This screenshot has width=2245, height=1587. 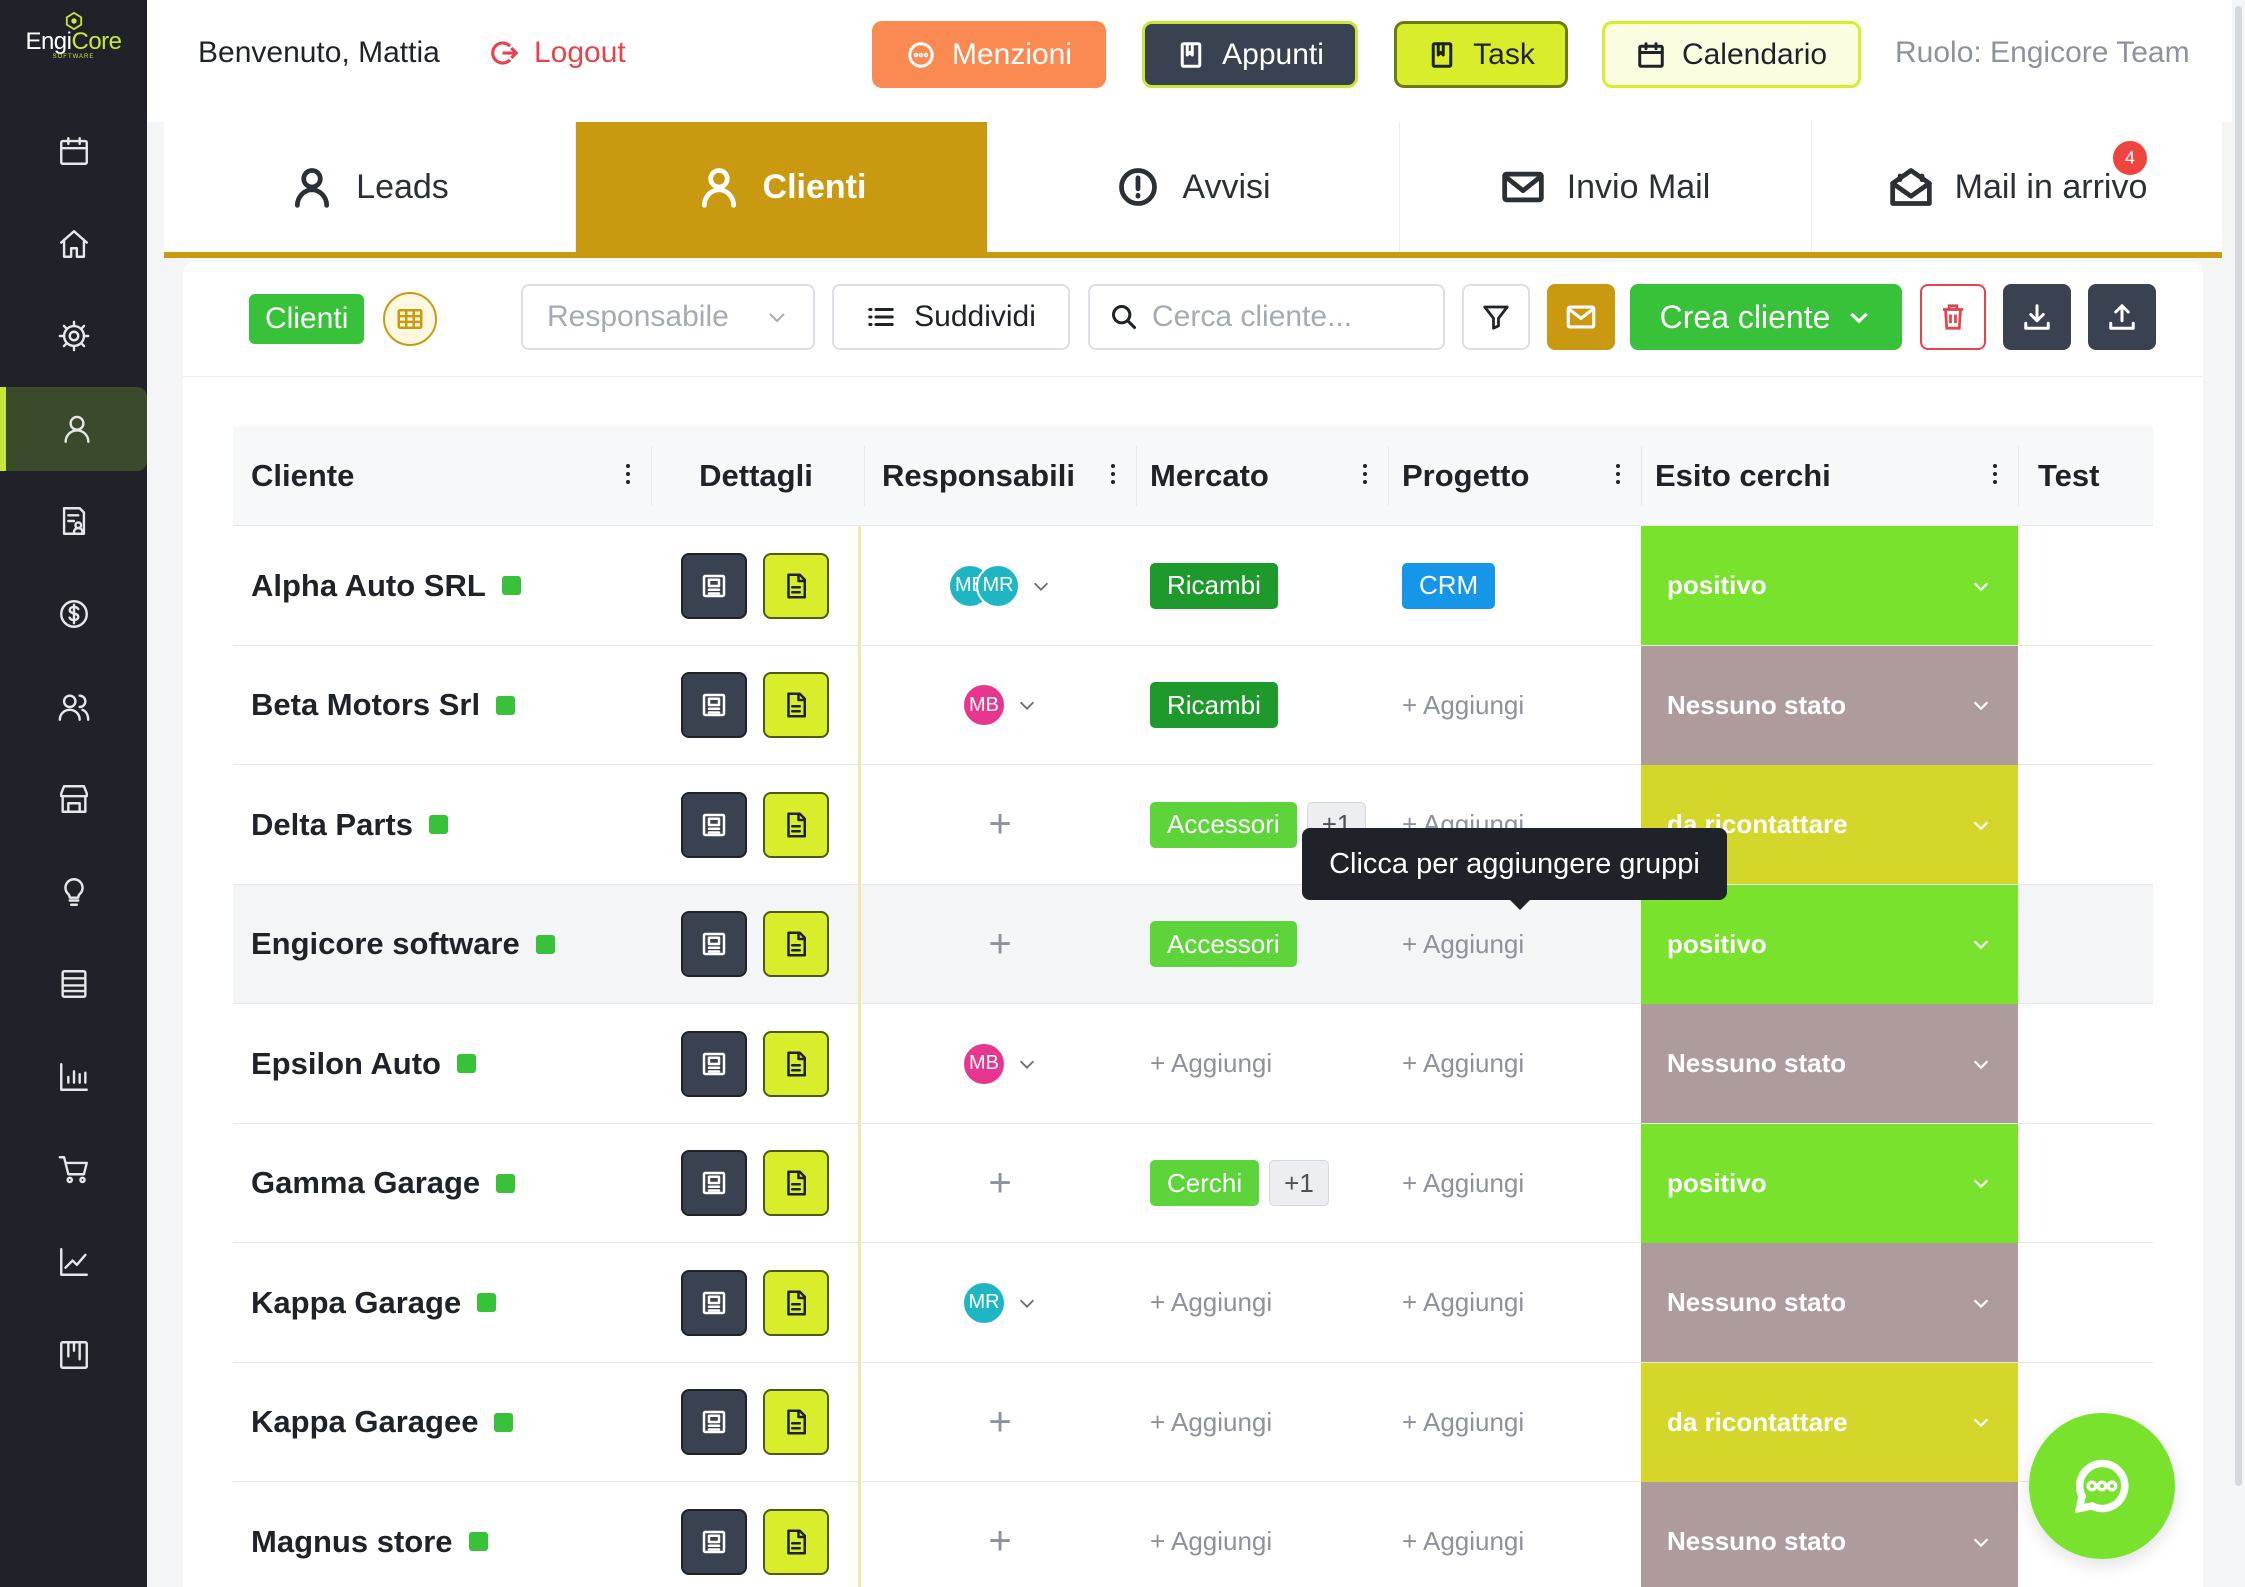 I want to click on sidebar-item-line-chart, so click(x=73, y=1262).